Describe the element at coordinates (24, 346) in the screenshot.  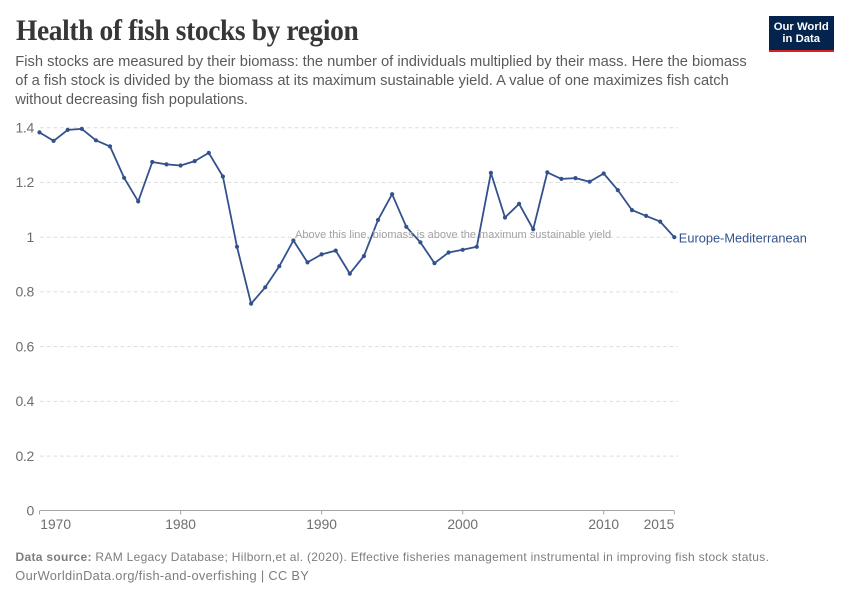
I see `svg-text: 0.6` at that location.